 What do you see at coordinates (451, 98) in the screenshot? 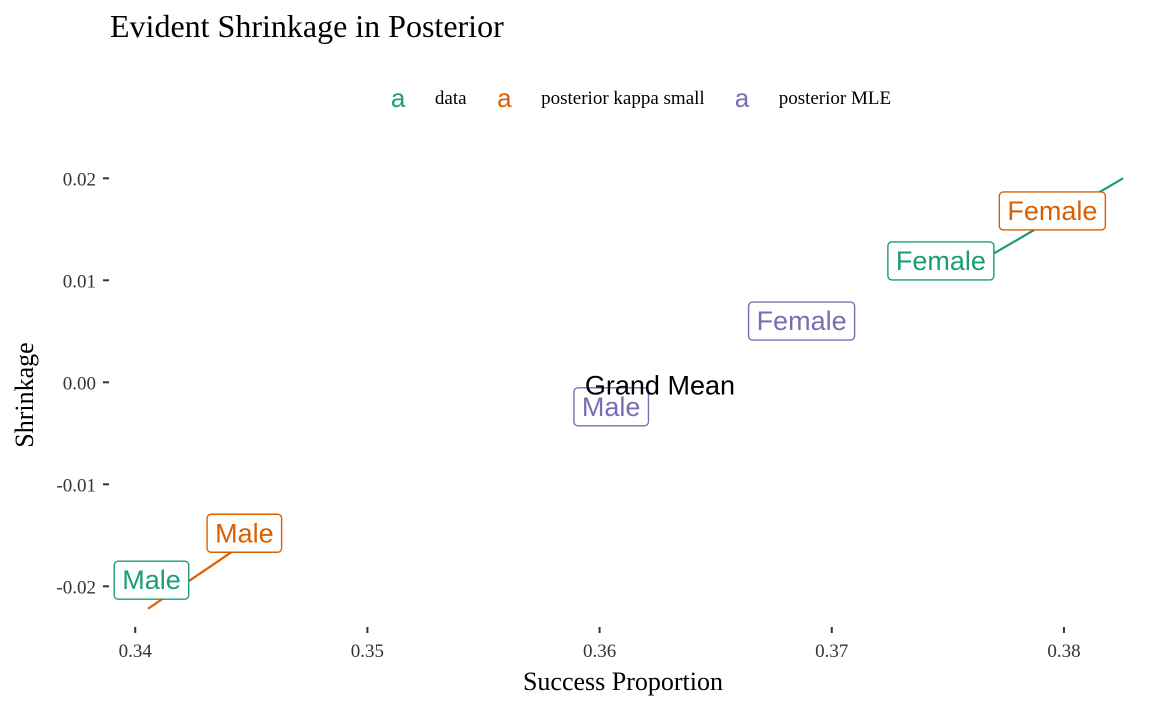
I see `legend-label: data` at bounding box center [451, 98].